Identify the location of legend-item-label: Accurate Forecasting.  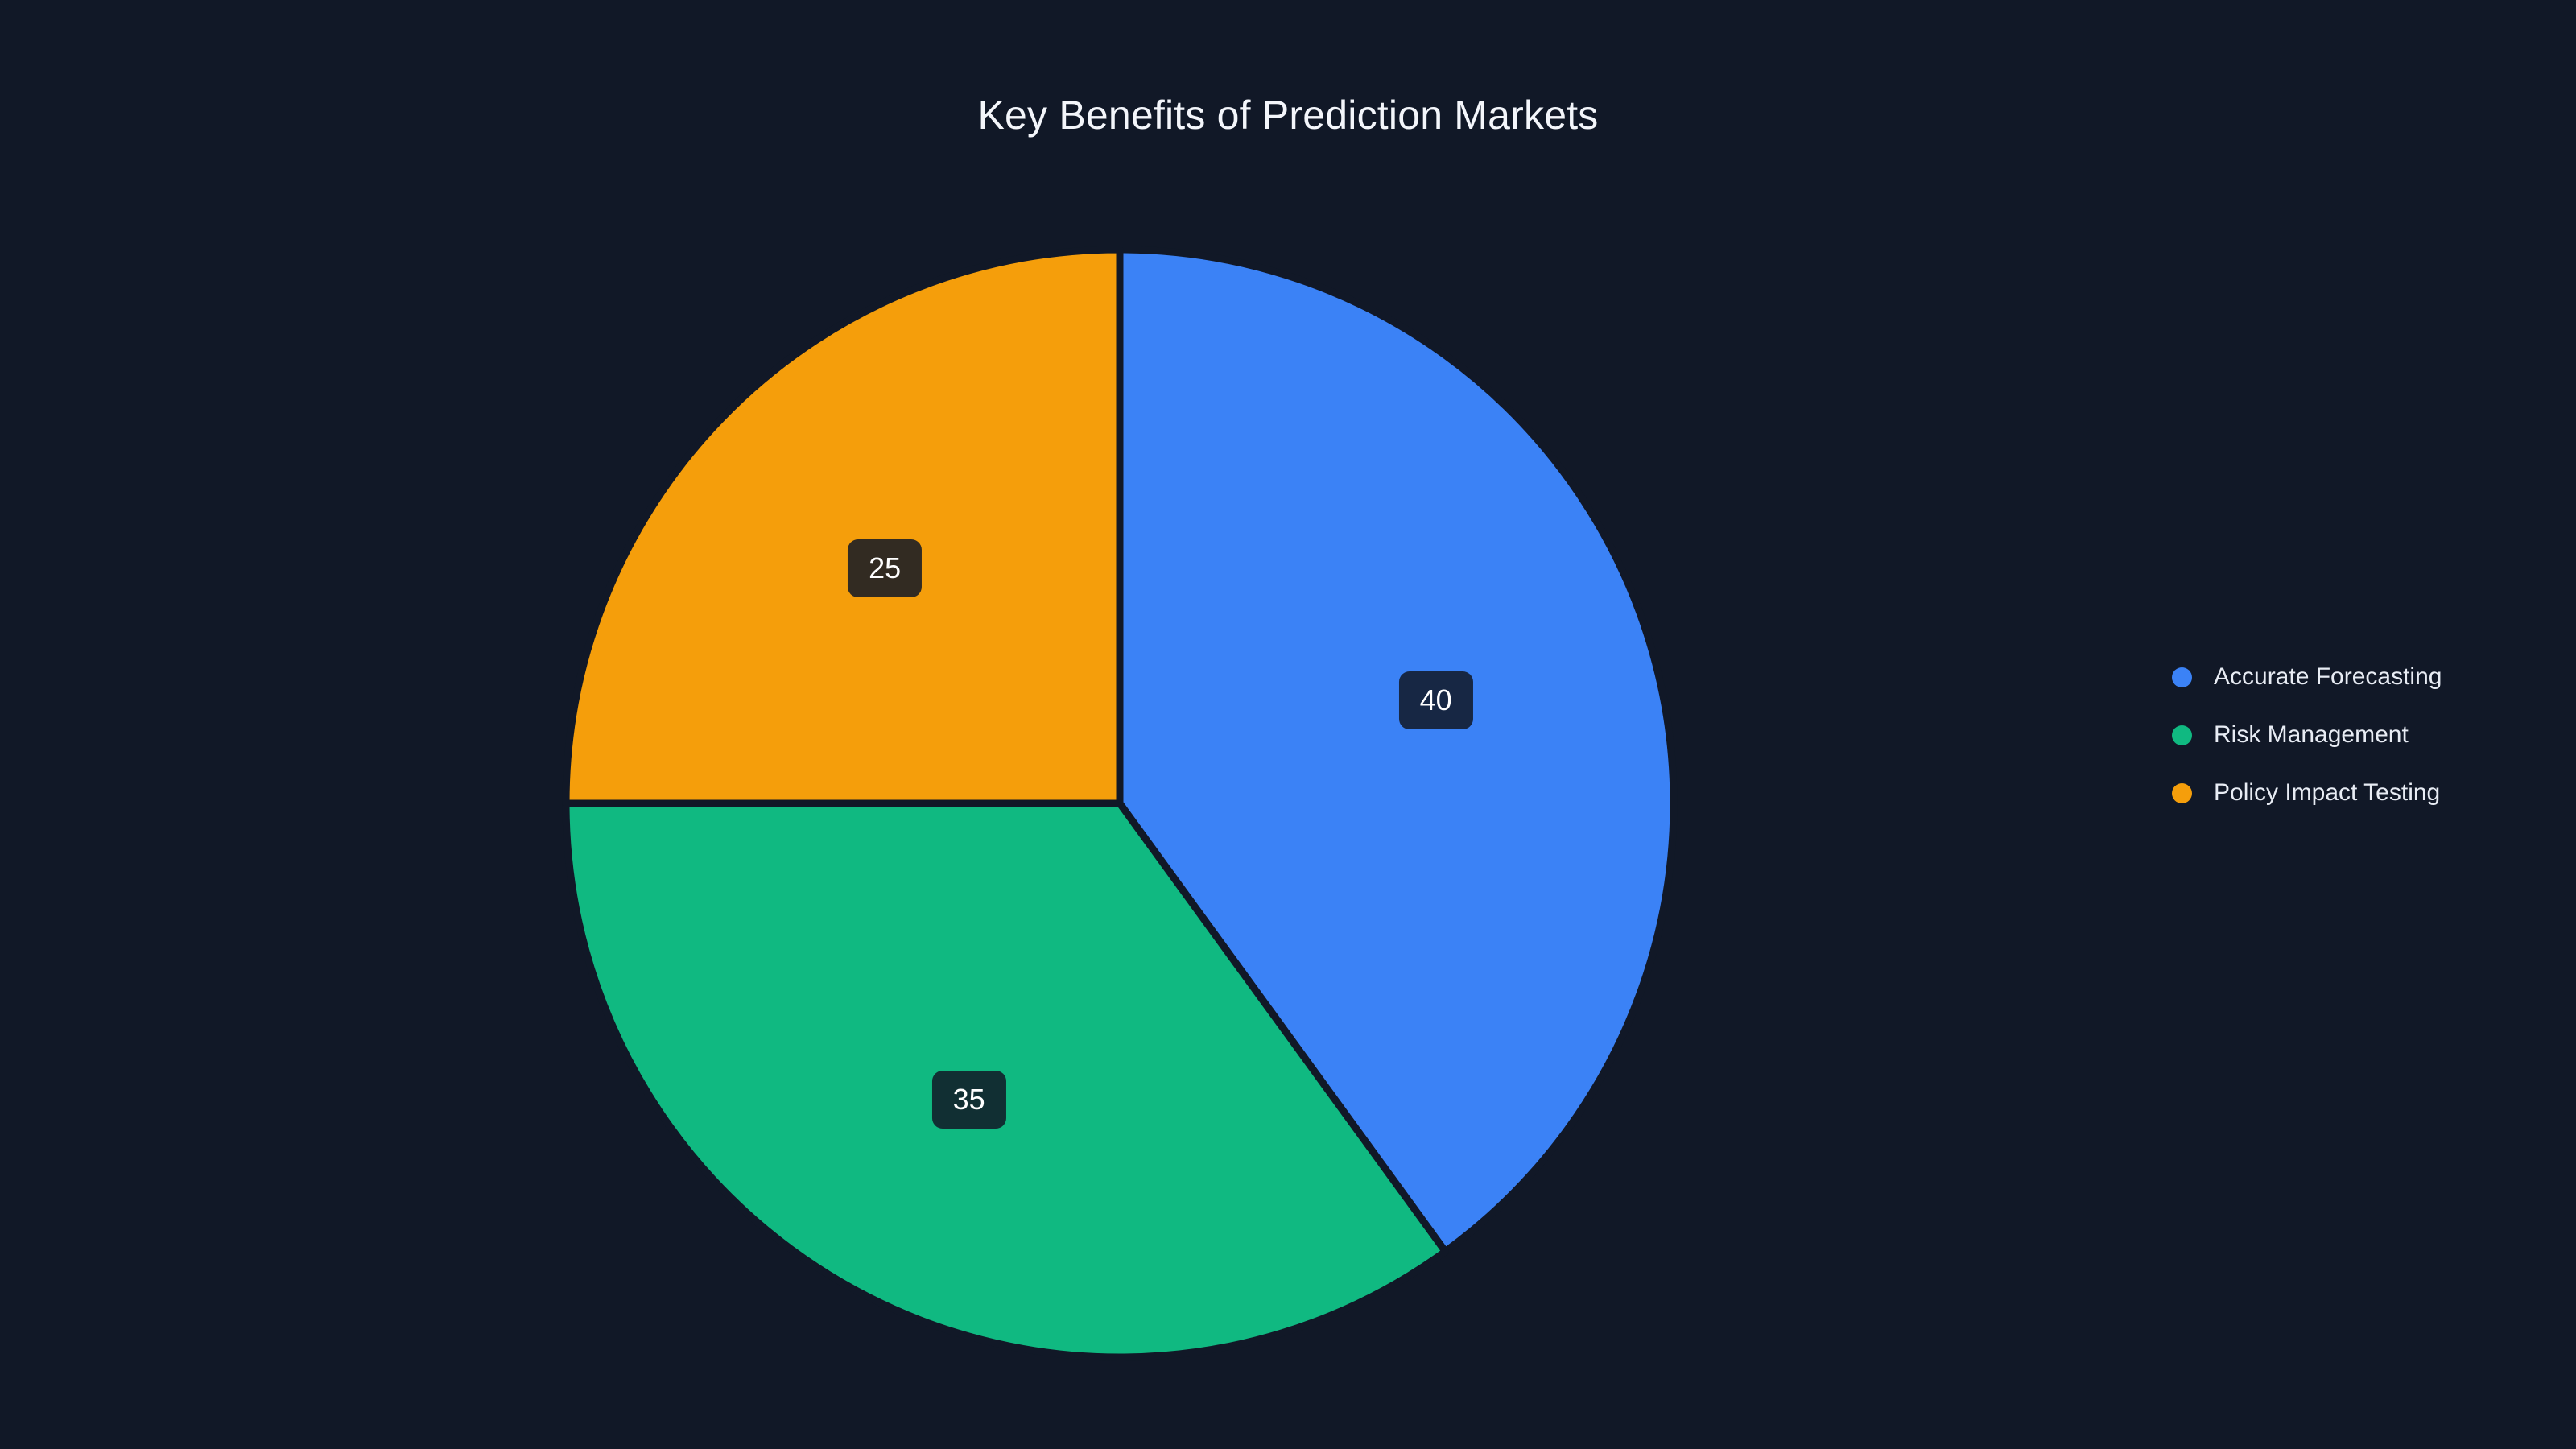
(2328, 676).